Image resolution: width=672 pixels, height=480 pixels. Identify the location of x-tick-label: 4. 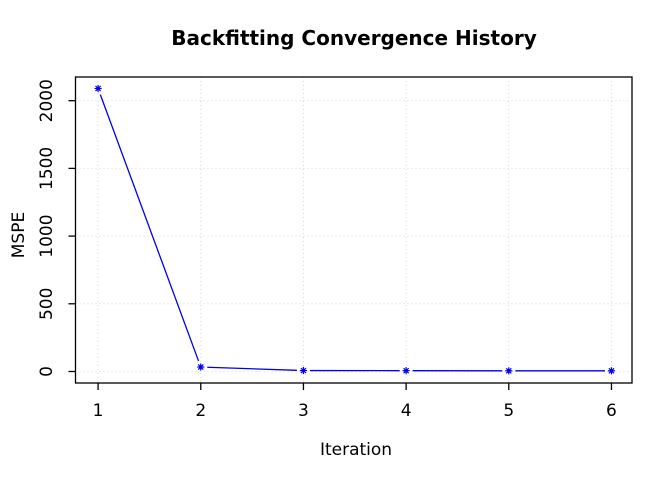
(406, 411).